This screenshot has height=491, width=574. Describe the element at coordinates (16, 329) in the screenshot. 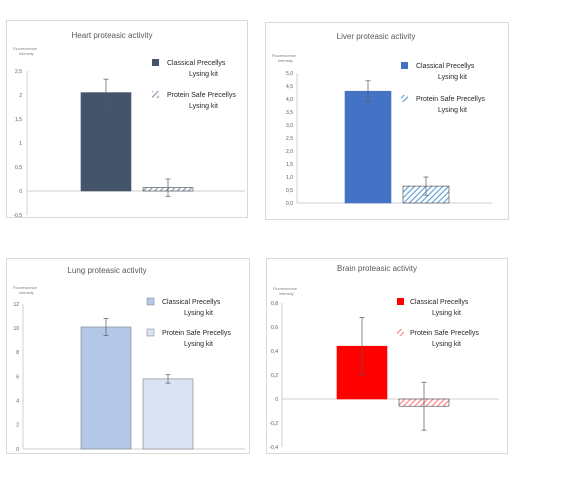

I see `lung-y-tick-label: 10` at that location.